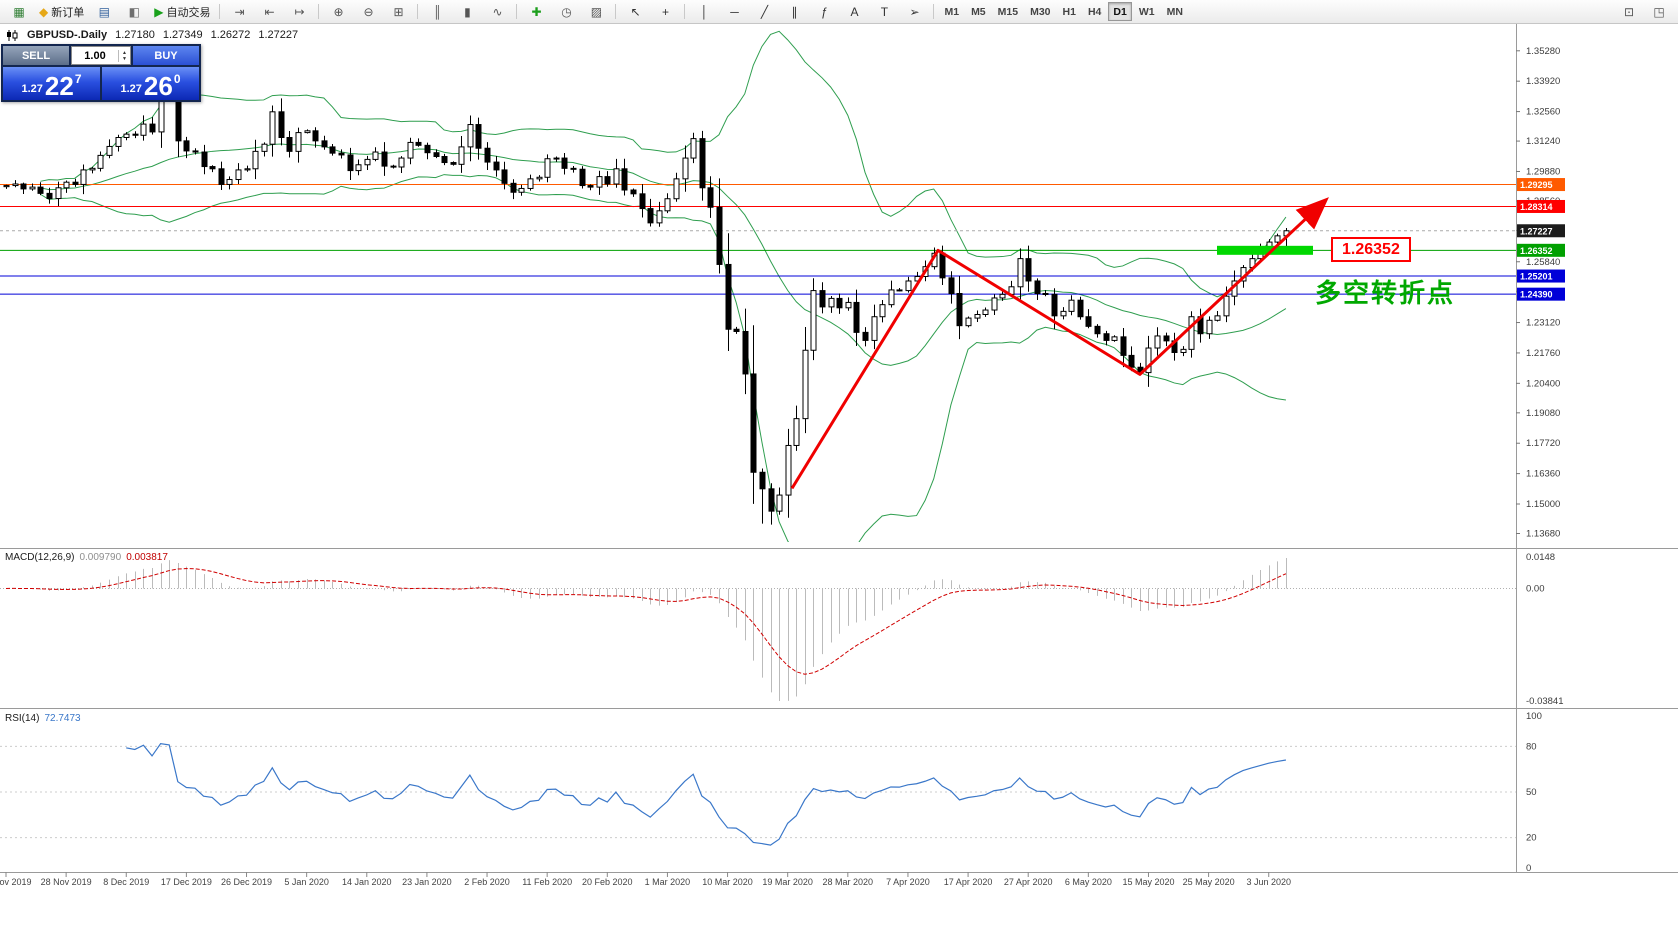  What do you see at coordinates (1088, 882) in the screenshot?
I see `svg-text: 6 May 2020` at bounding box center [1088, 882].